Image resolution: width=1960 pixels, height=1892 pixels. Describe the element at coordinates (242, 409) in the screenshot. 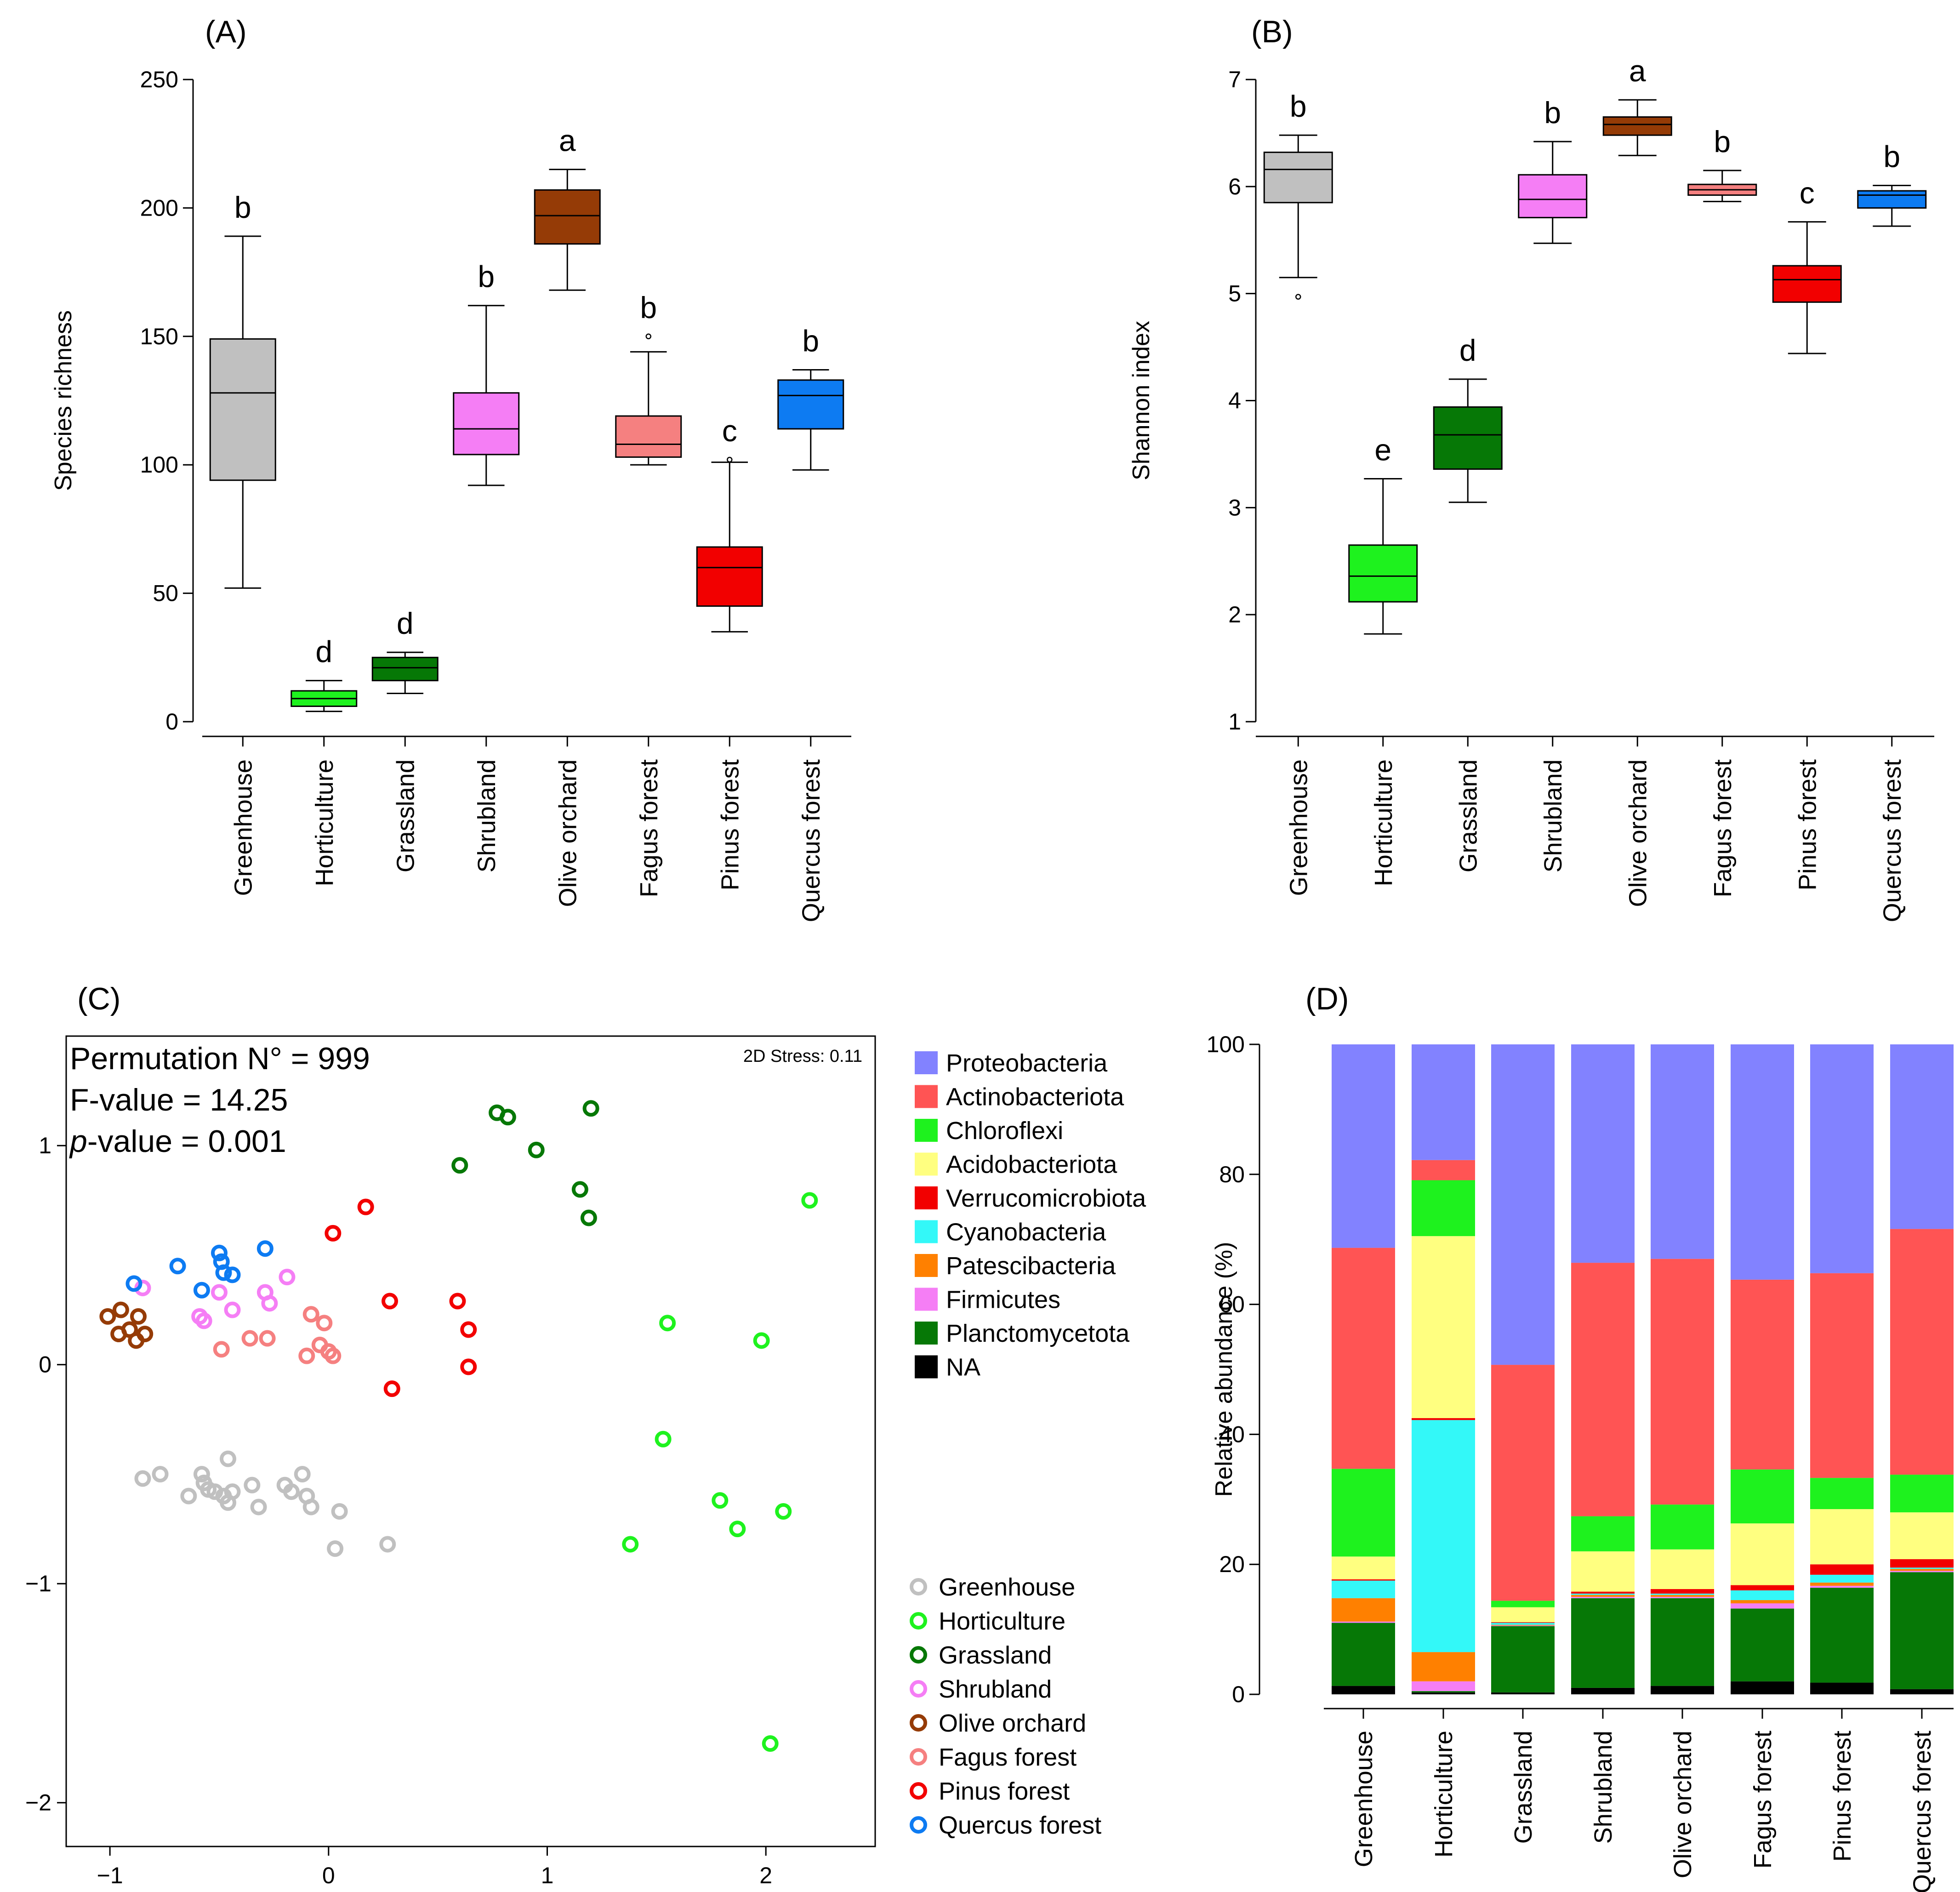

I see `chart-a-box-greenhouse` at that location.